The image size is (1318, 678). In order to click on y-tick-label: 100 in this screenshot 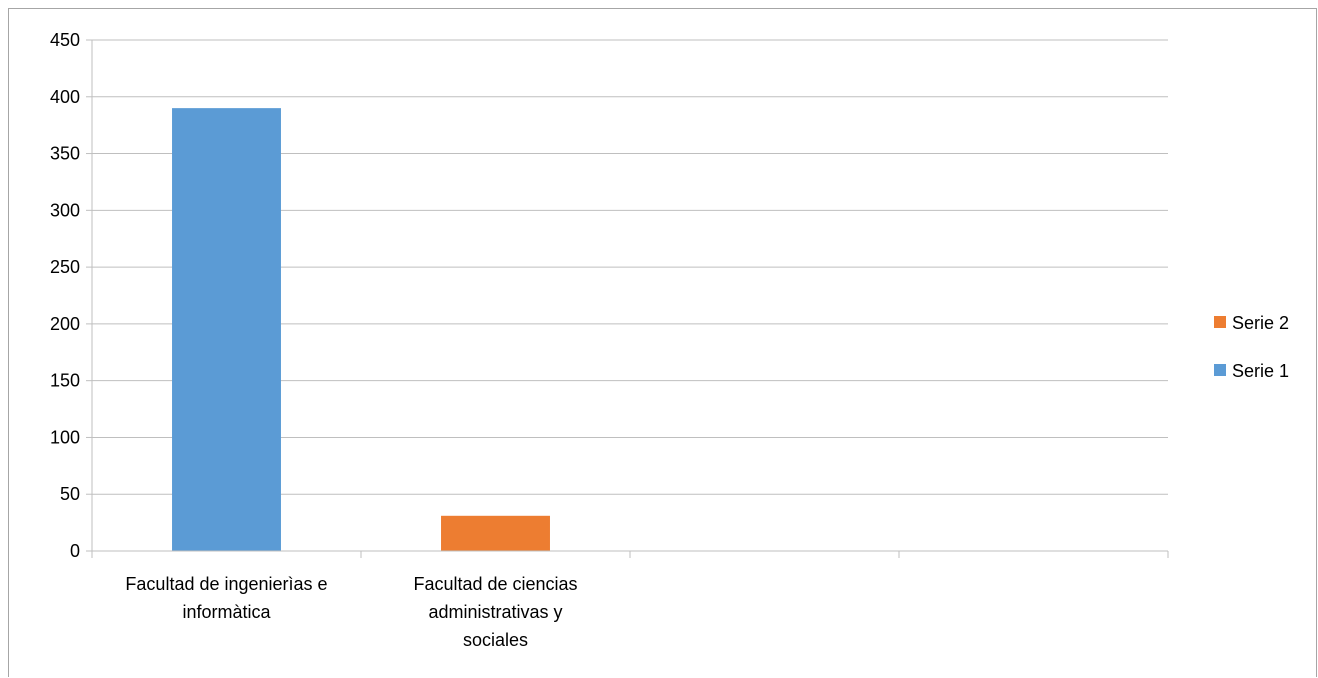, I will do `click(65, 437)`.